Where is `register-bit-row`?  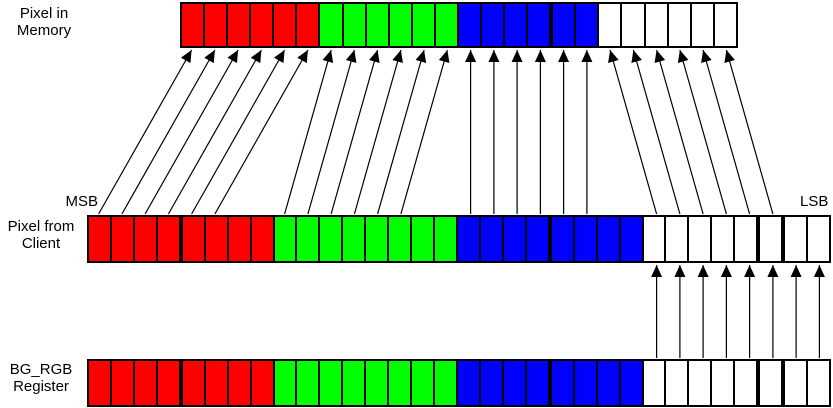
register-bit-row is located at coordinates (459, 383).